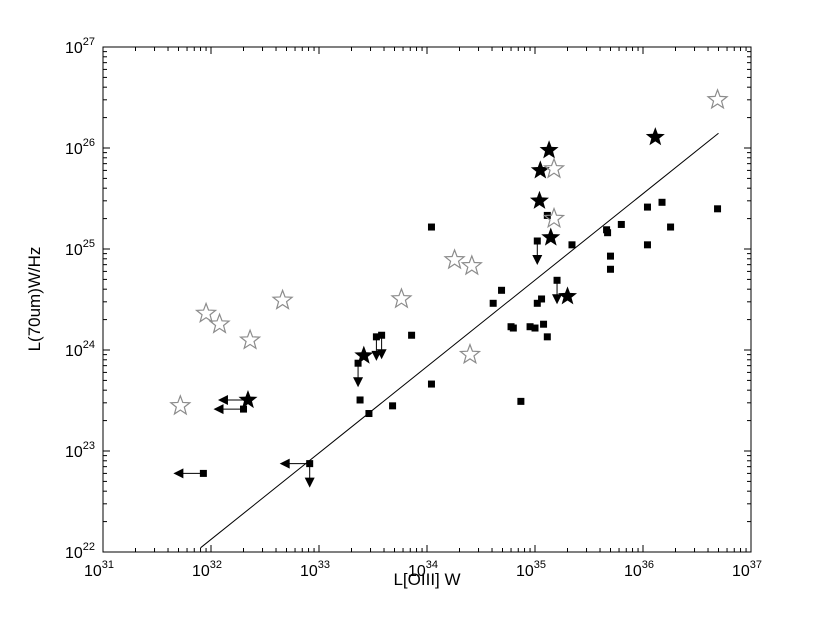 Image resolution: width=830 pixels, height=625 pixels. What do you see at coordinates (531, 569) in the screenshot?
I see `x-tick-label: 1035` at bounding box center [531, 569].